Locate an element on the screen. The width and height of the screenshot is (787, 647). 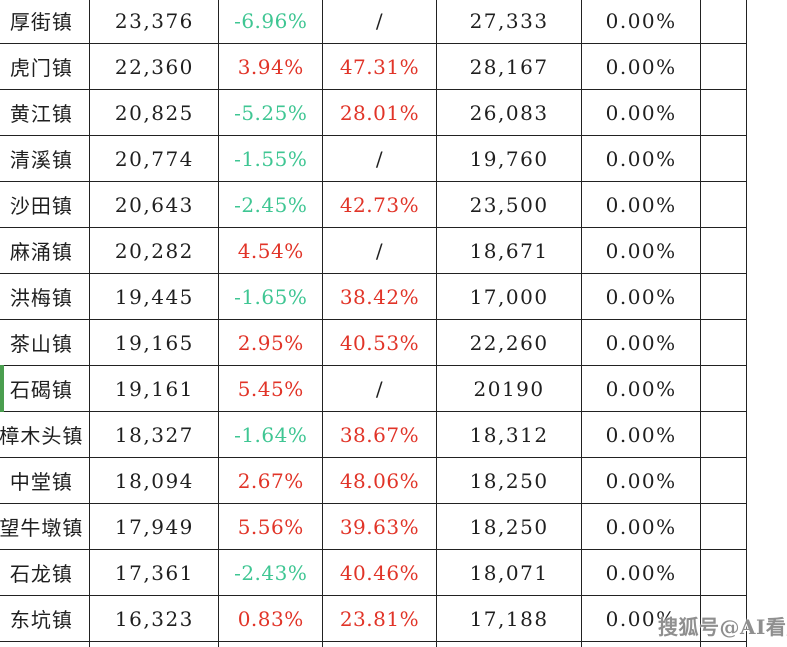
cell-v1: 22,360 is located at coordinates (154, 66).